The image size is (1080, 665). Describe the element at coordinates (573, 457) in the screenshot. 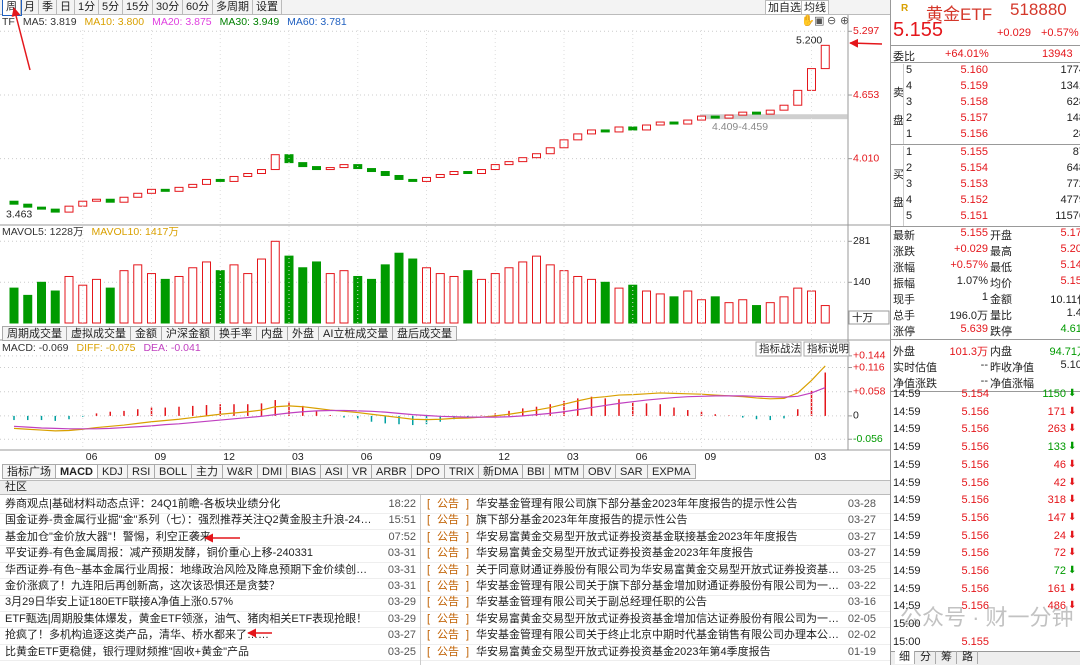

I see `x-tick-label: 03` at that location.